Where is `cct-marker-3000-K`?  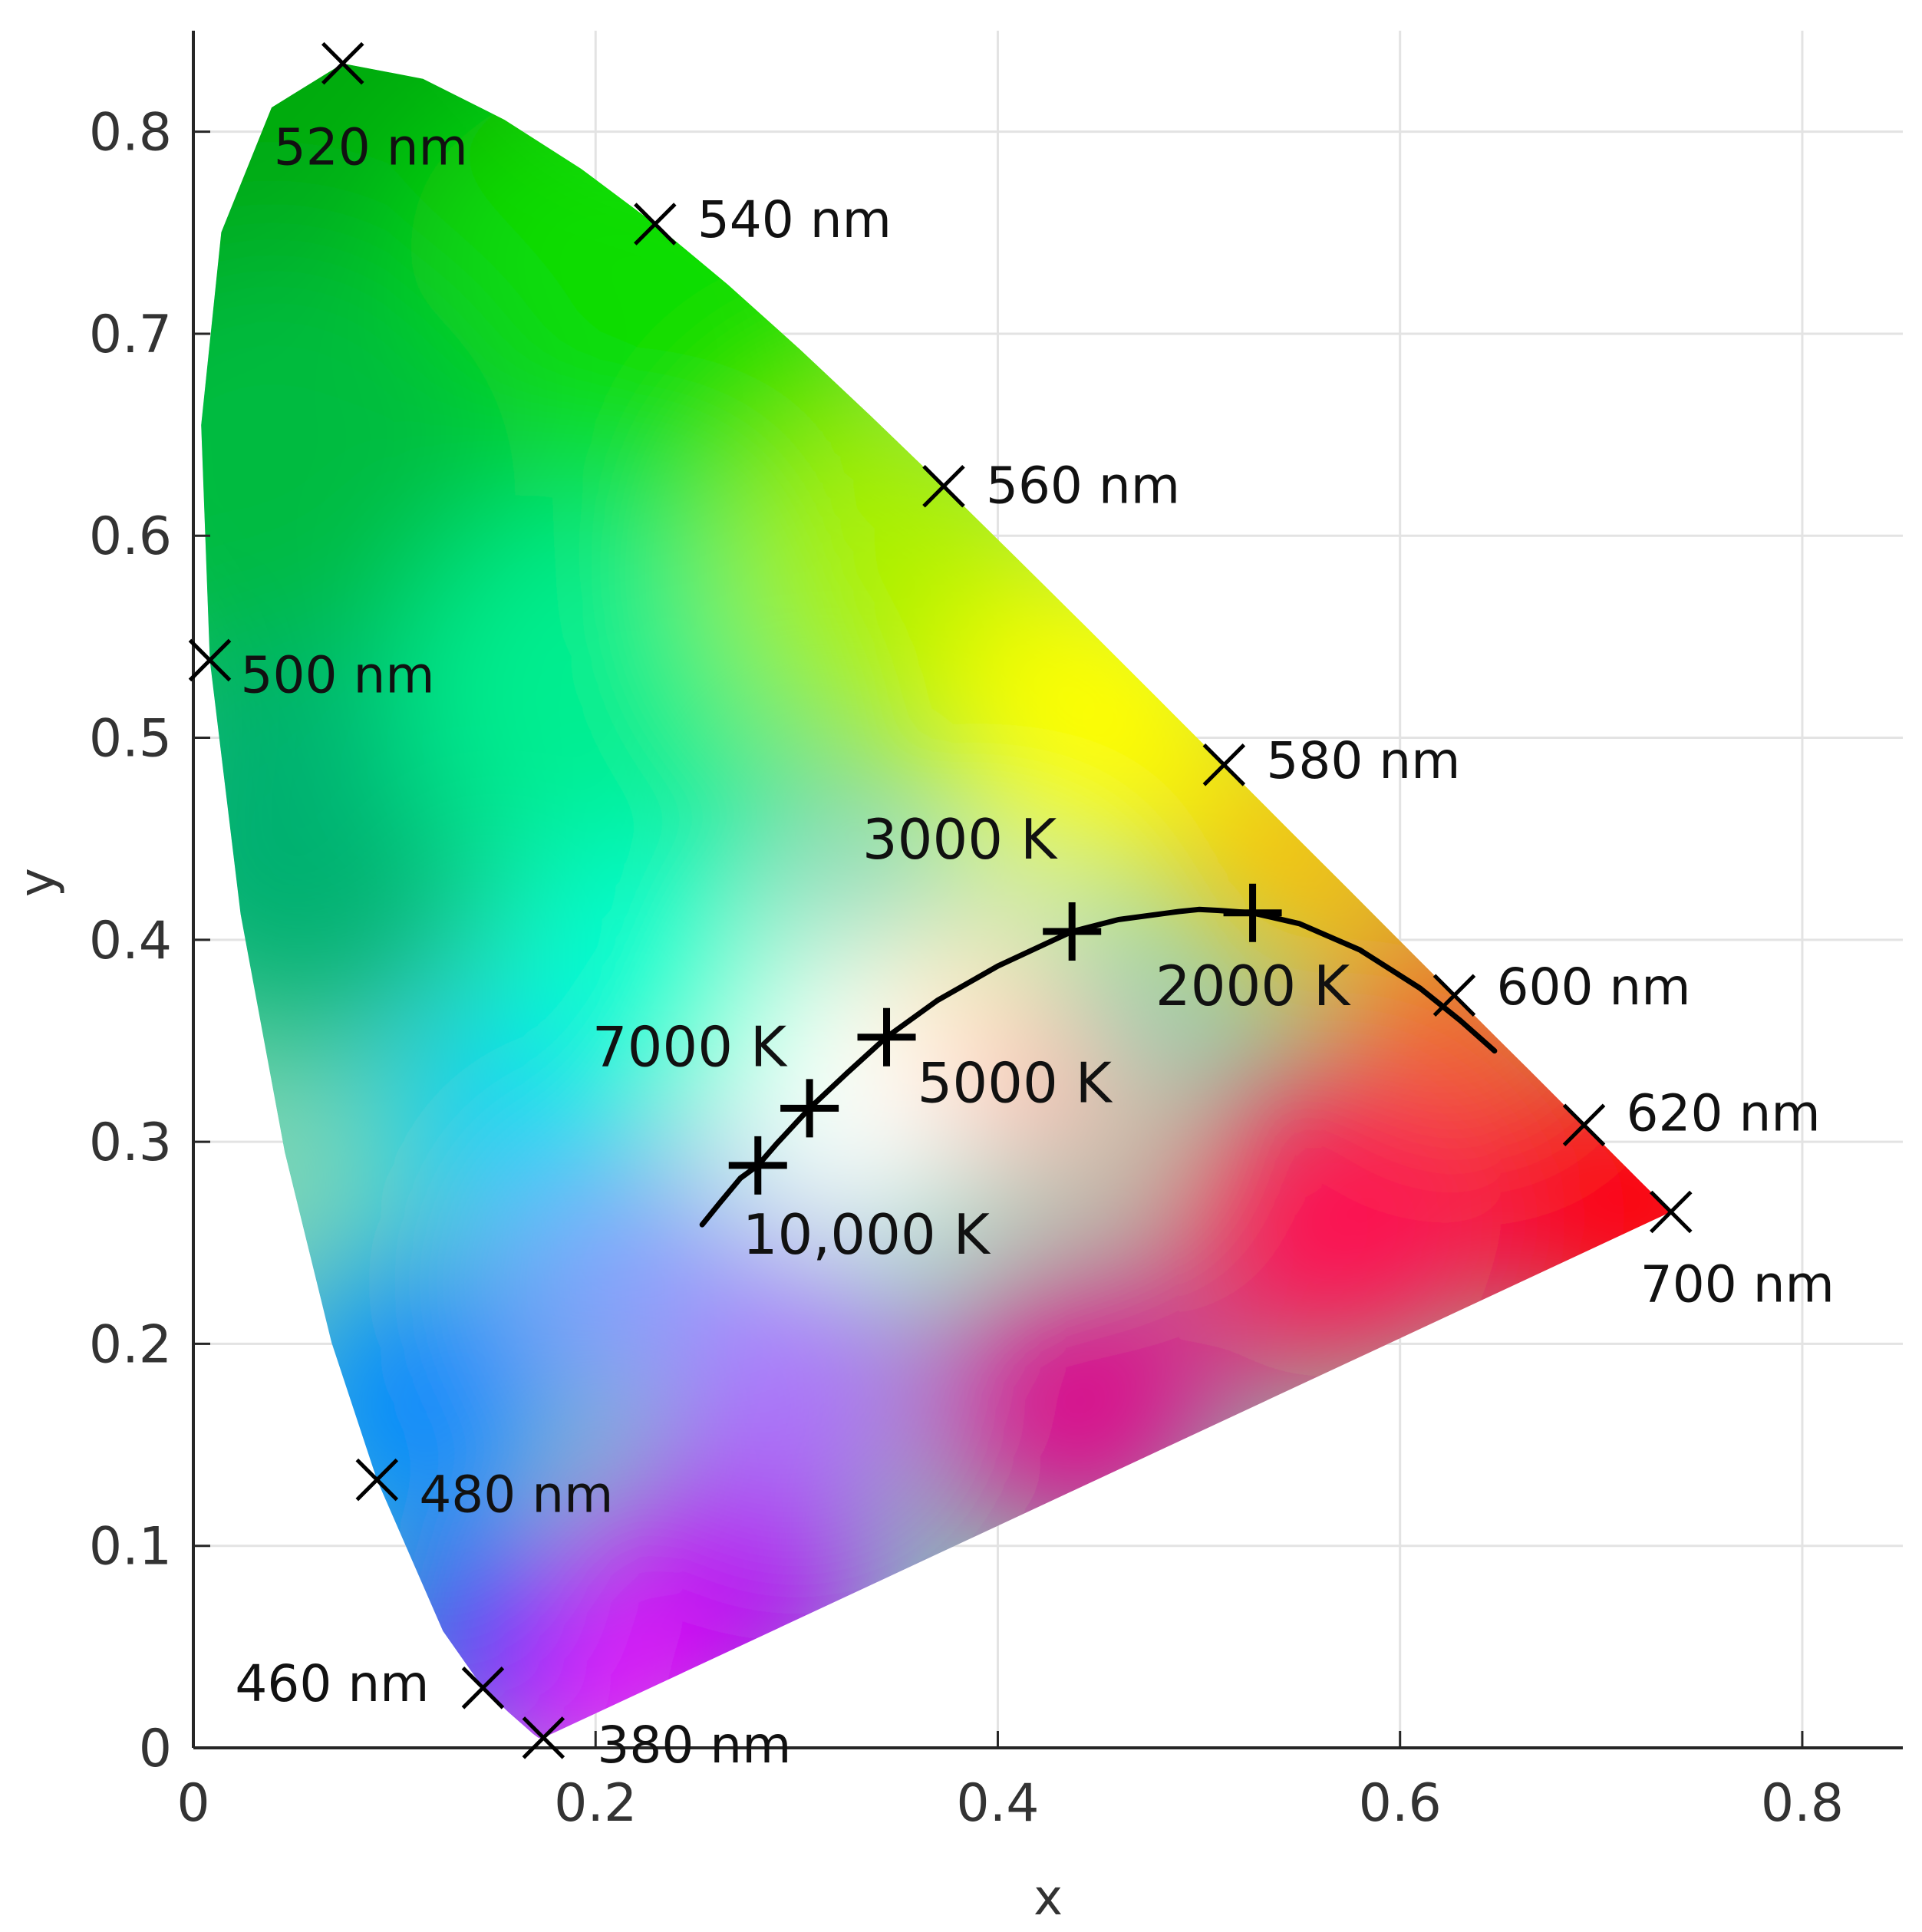
cct-marker-3000-K is located at coordinates (1072, 932).